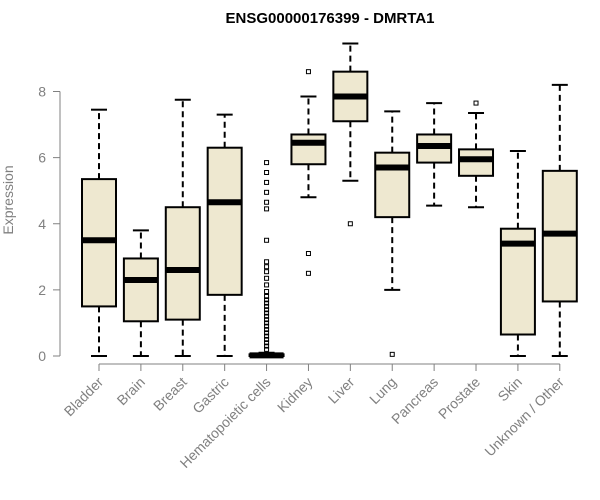 The width and height of the screenshot is (600, 500). I want to click on box-prostate, so click(476, 154).